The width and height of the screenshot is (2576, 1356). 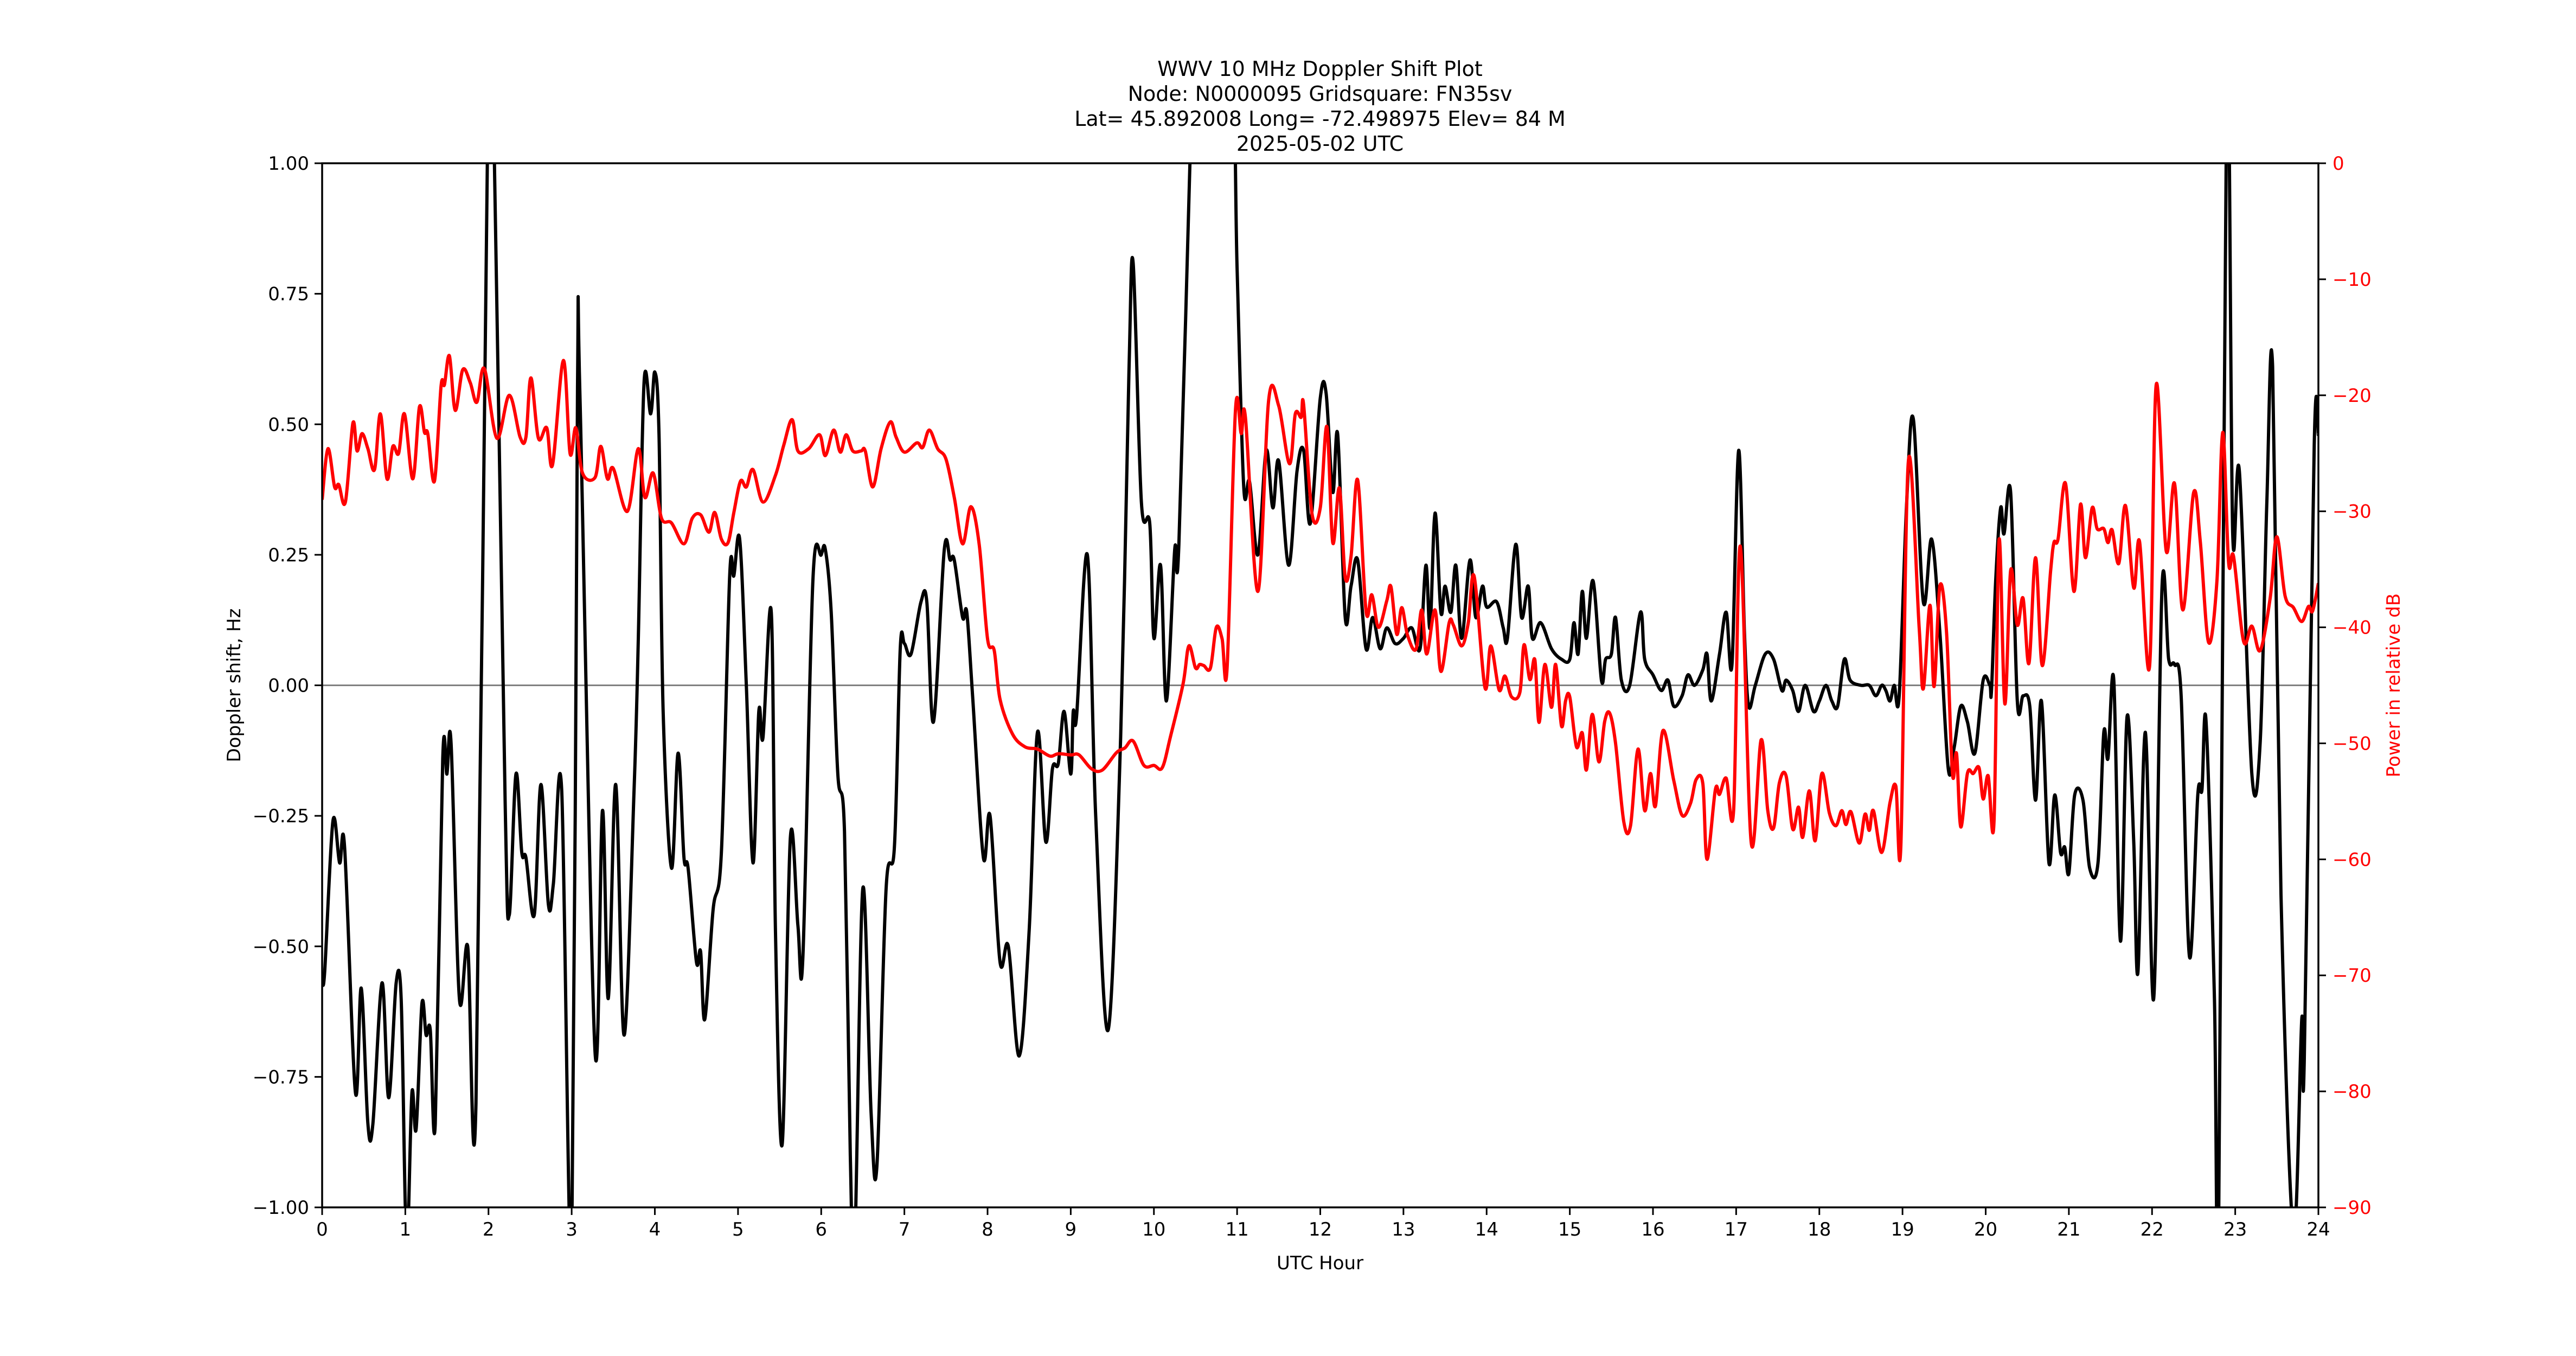 I want to click on x-tick-label: 23, so click(x=2235, y=1229).